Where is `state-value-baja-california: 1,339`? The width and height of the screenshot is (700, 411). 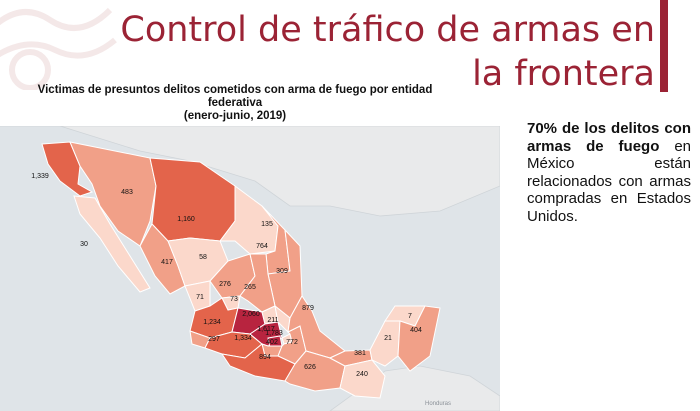 state-value-baja-california: 1,339 is located at coordinates (40, 176).